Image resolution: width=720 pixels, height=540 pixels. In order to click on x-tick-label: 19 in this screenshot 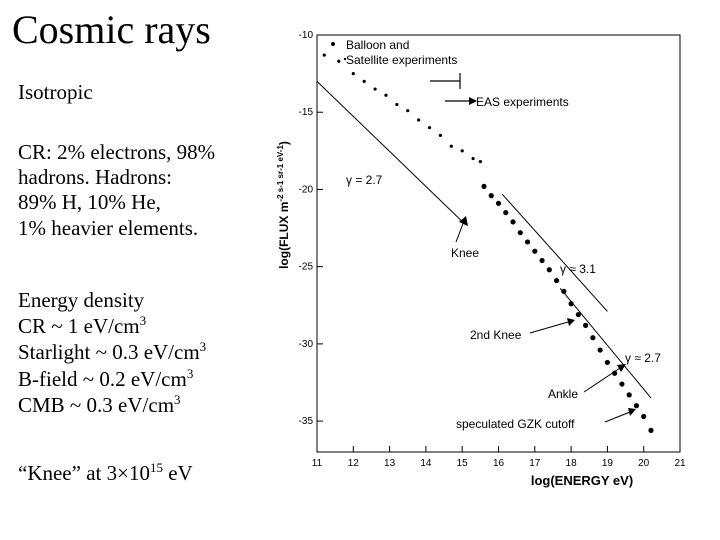, I will do `click(608, 463)`.